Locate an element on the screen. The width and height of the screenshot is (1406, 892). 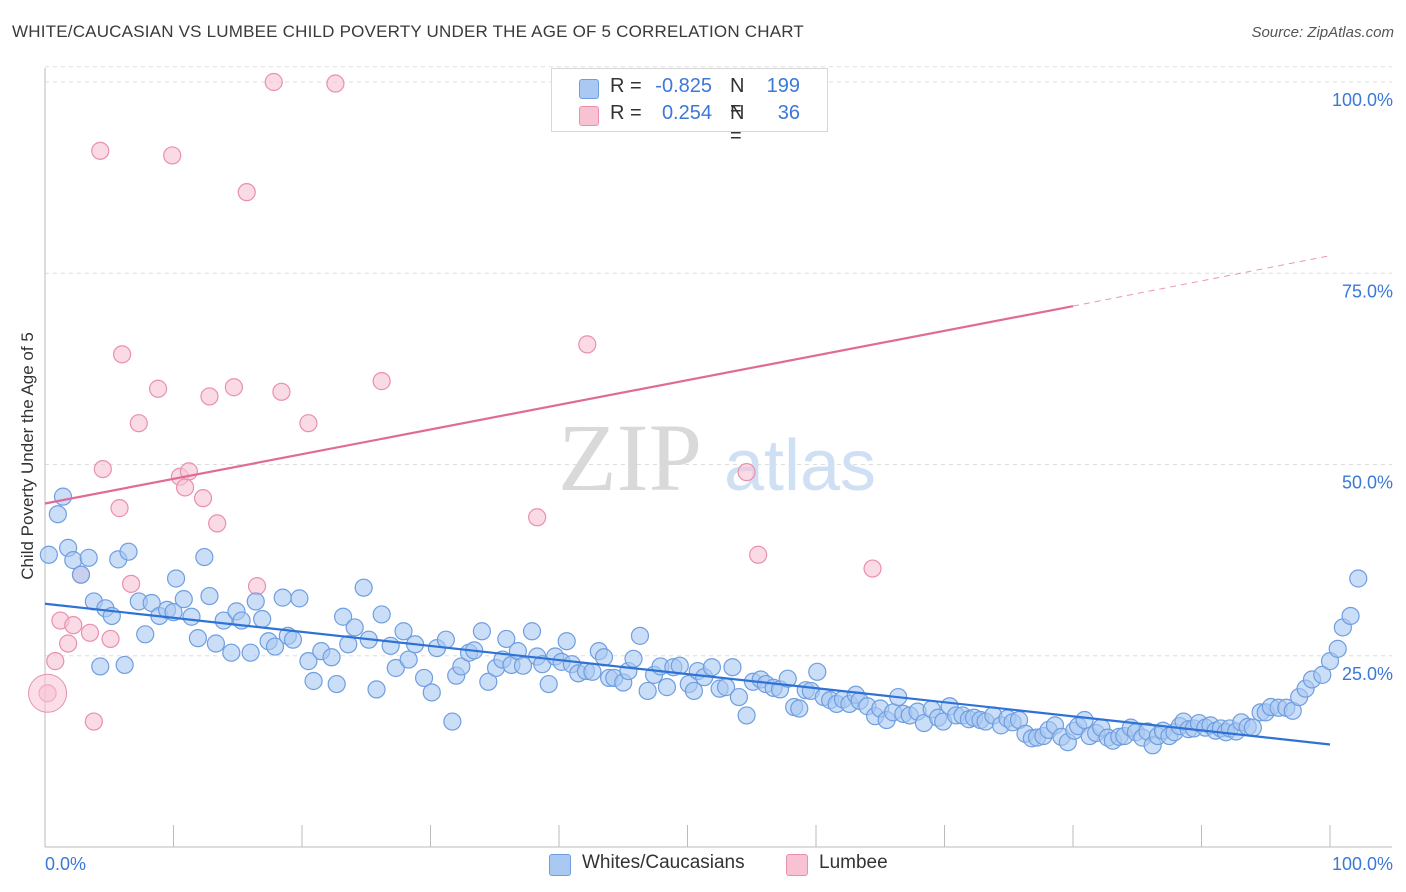
legend-swatch-pink is located at coordinates (589, 116).